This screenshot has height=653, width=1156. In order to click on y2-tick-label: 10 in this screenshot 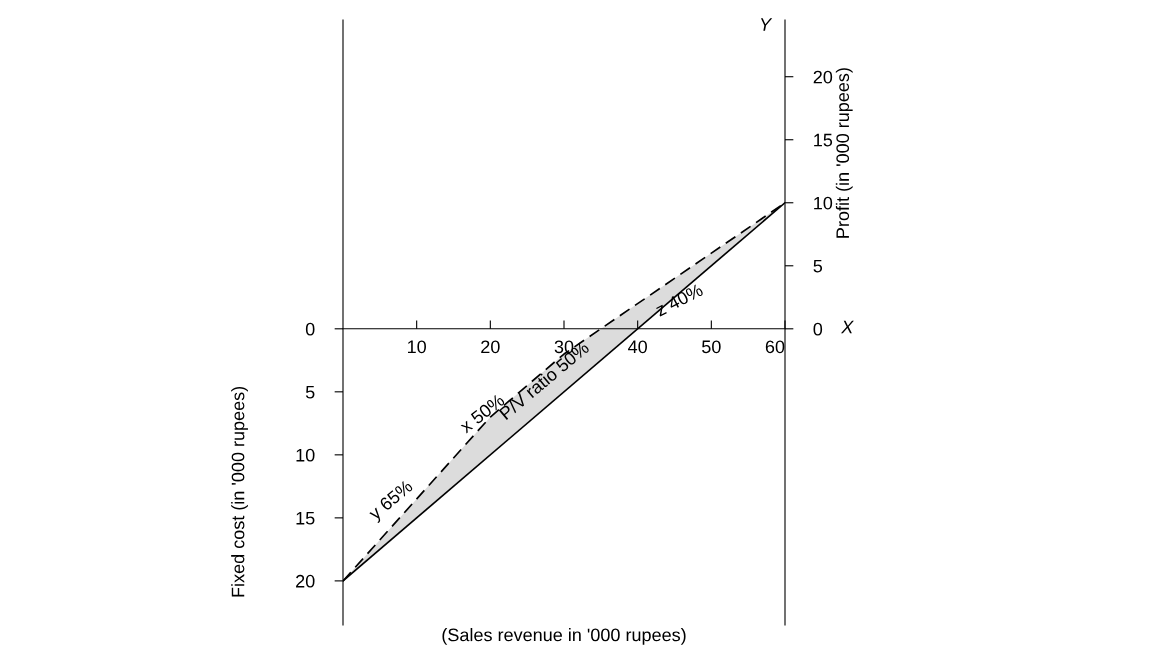, I will do `click(823, 203)`.